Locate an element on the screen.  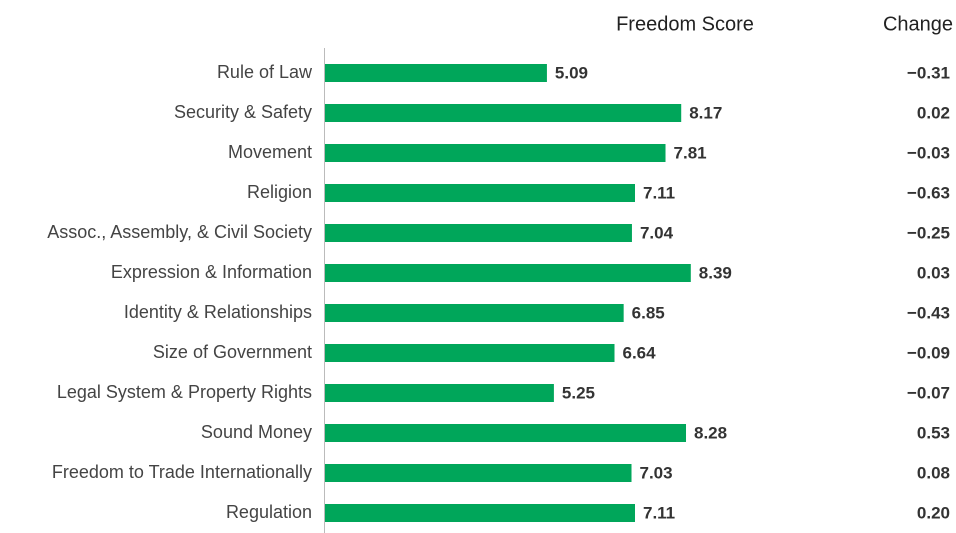
value-label: 6.64 is located at coordinates (640, 352).